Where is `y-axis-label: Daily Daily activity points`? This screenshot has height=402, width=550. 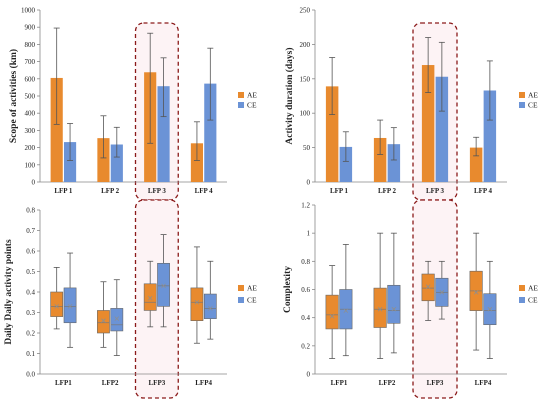 y-axis-label: Daily Daily activity points is located at coordinates (9, 292).